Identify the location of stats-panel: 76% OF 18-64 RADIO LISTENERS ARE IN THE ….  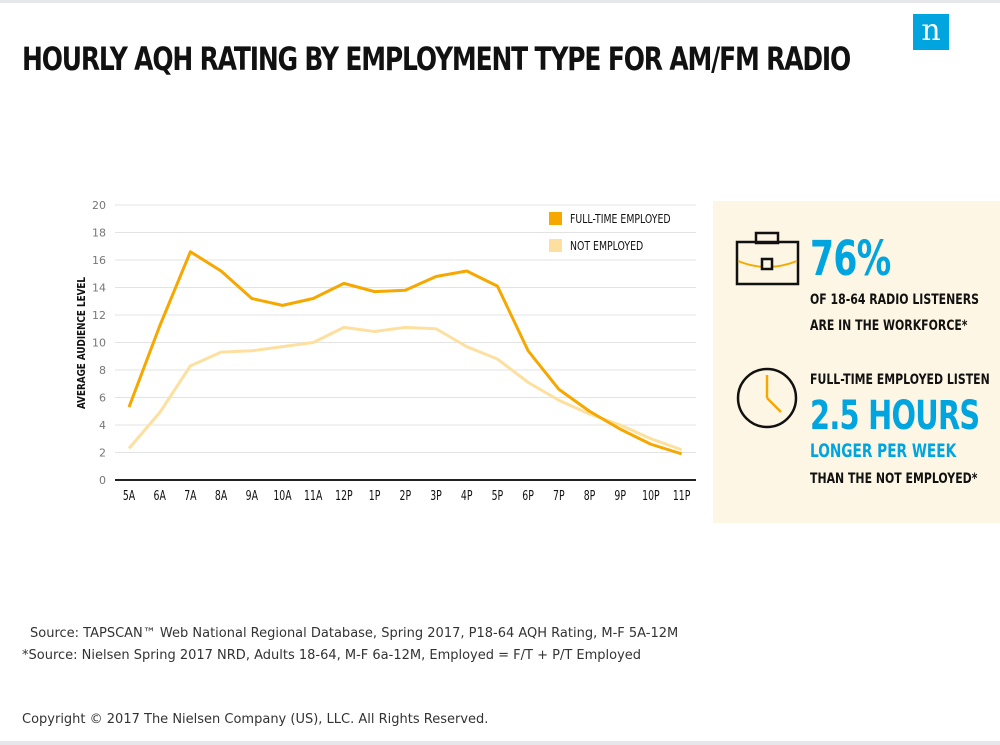
(856, 362).